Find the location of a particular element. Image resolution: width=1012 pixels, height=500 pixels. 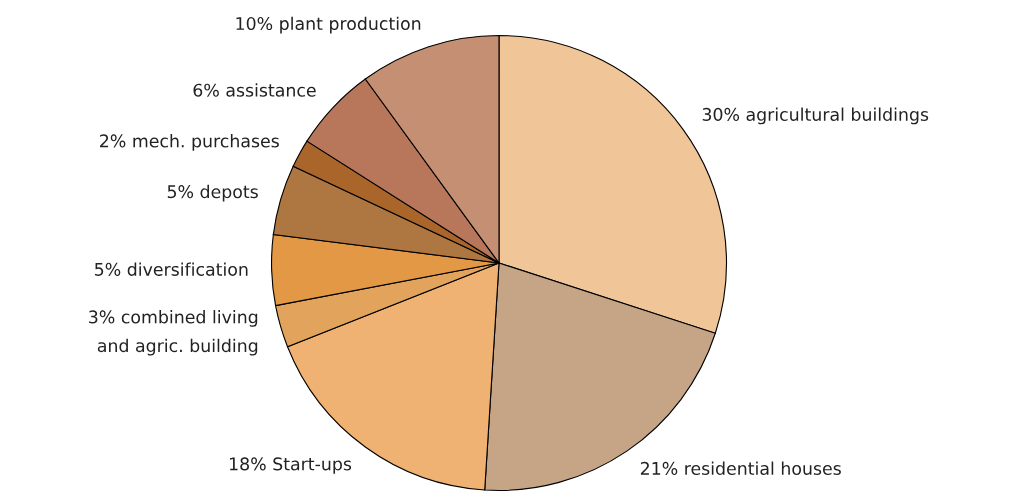

slice-label: 2% mech. purchases is located at coordinates (189, 142).